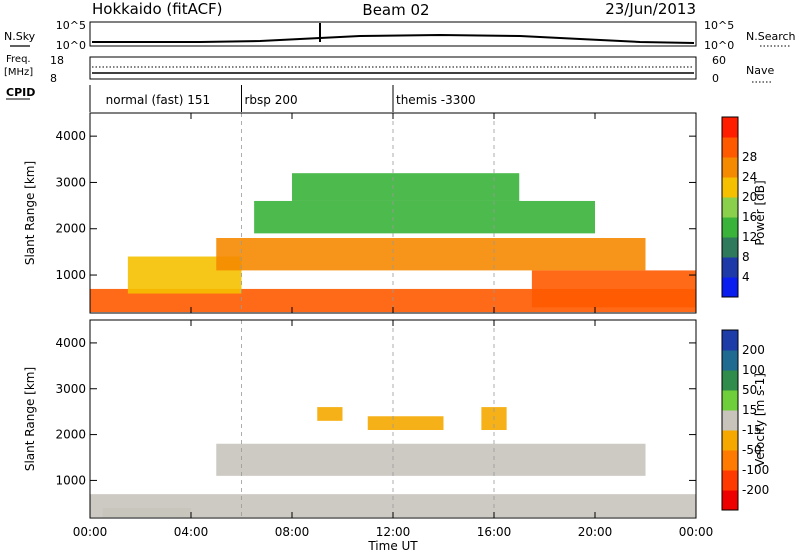 The width and height of the screenshot is (800, 554). I want to click on freq-panel, so click(393, 68).